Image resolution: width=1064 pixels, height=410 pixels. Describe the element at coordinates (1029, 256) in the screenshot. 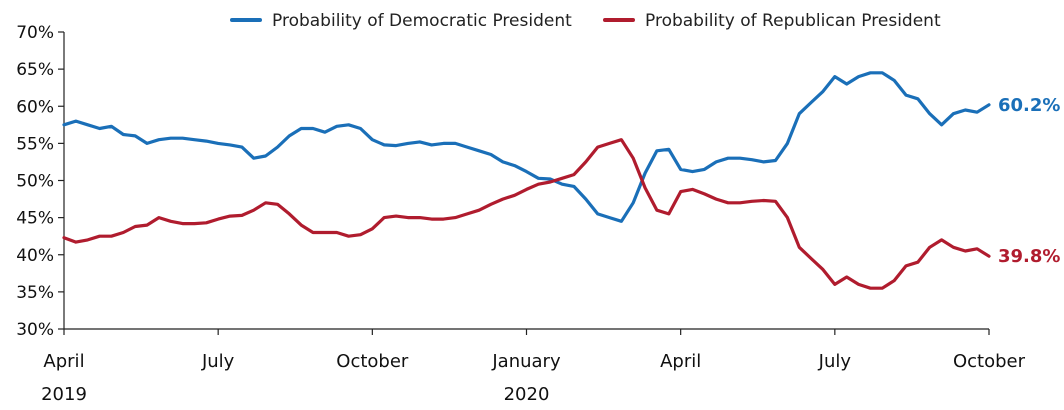

I see `republican-end-label: 39.8%` at that location.